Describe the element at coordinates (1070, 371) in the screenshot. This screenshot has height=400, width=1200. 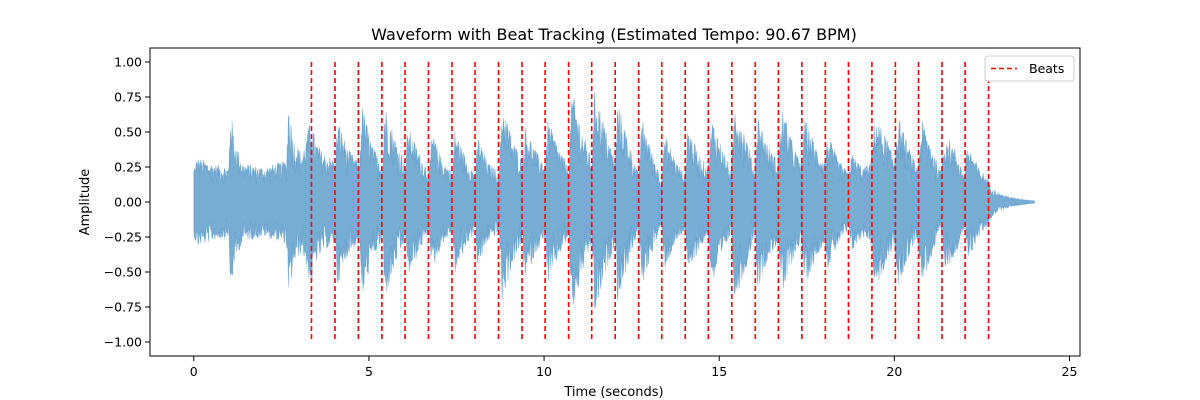
I see `x-tick-label: 25` at that location.